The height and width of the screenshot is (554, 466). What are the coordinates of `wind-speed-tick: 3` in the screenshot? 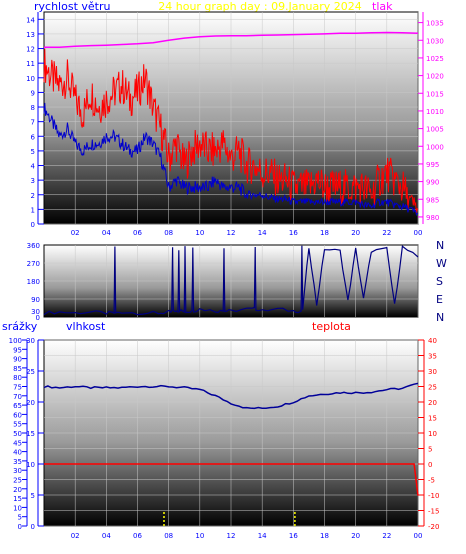 It's located at (33, 181).